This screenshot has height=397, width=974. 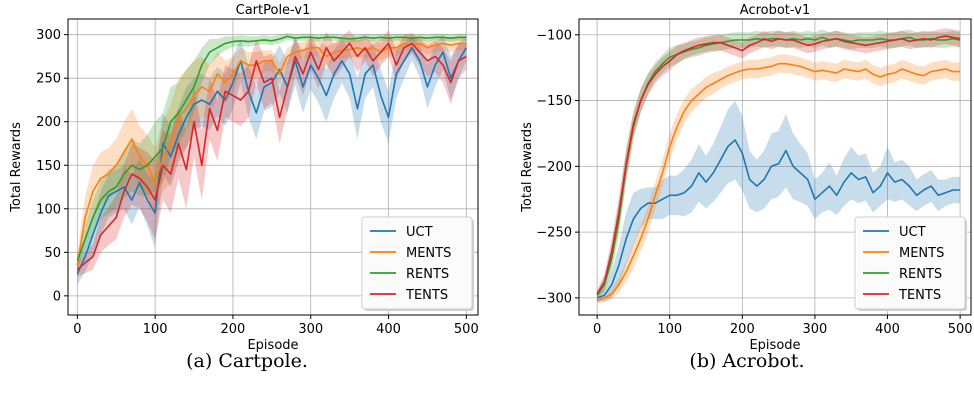 I want to click on acrobot-caption: (b) Acrobot., so click(x=746, y=361).